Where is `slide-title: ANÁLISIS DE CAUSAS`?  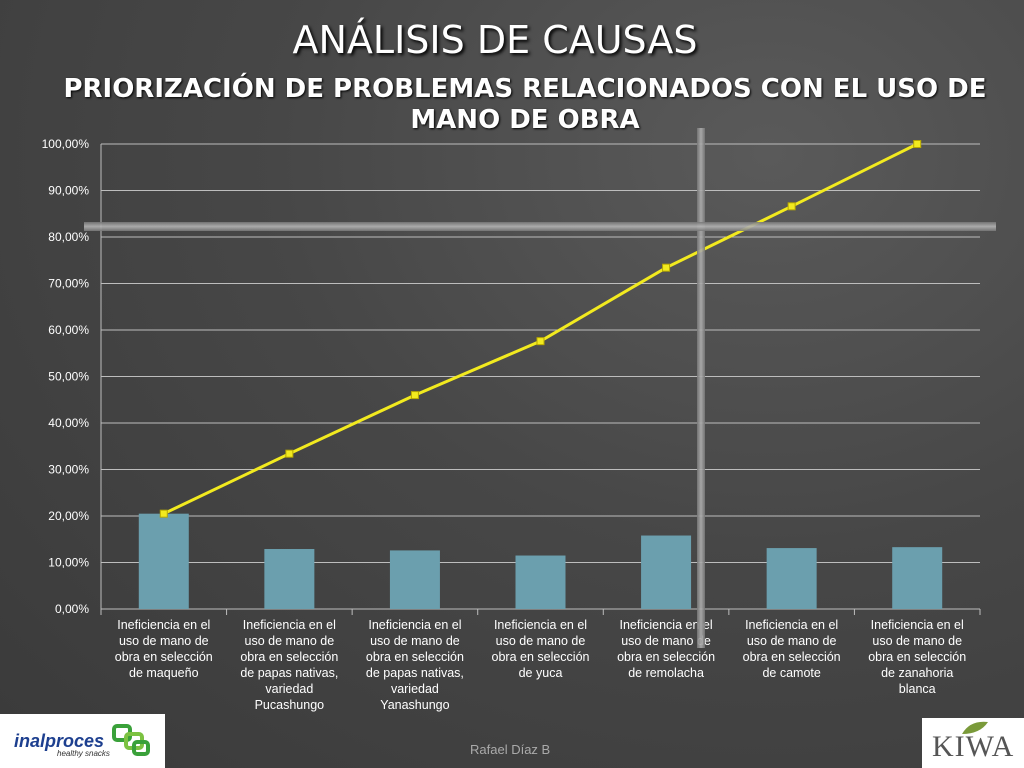 slide-title: ANÁLISIS DE CAUSAS is located at coordinates (495, 40).